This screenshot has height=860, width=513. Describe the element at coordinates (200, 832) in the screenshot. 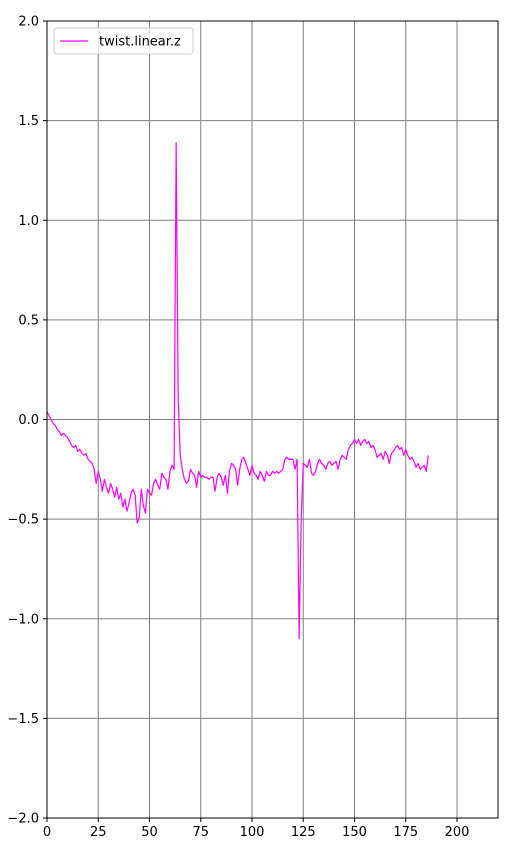

I see `x-tick-label: 75` at that location.